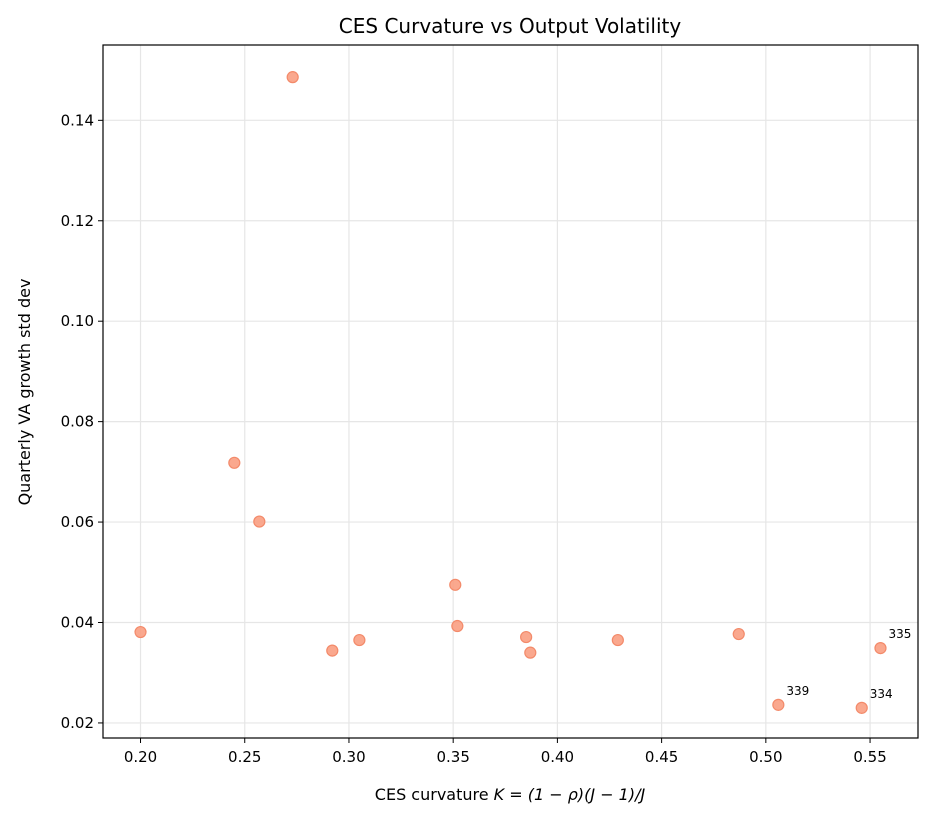 Image resolution: width=933 pixels, height=825 pixels. Describe the element at coordinates (77, 321) in the screenshot. I see `y-tick-label: 0.10` at that location.